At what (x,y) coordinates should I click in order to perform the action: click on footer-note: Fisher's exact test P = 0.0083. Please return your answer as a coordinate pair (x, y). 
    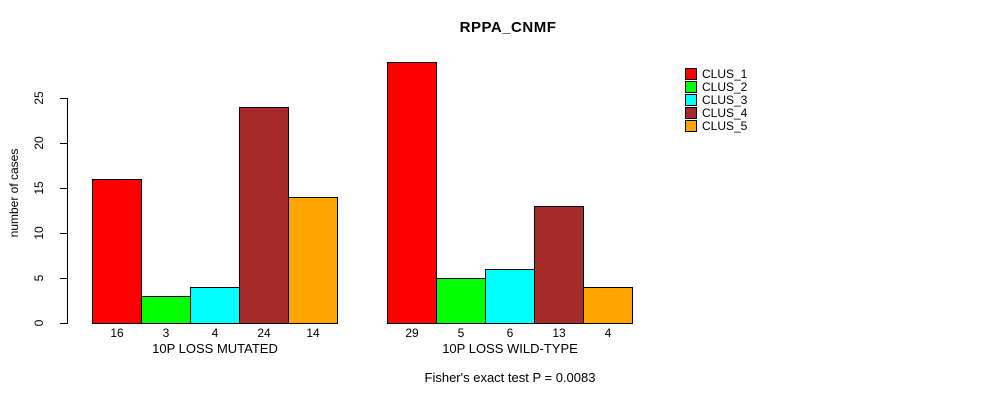
    Looking at the image, I should click on (510, 377).